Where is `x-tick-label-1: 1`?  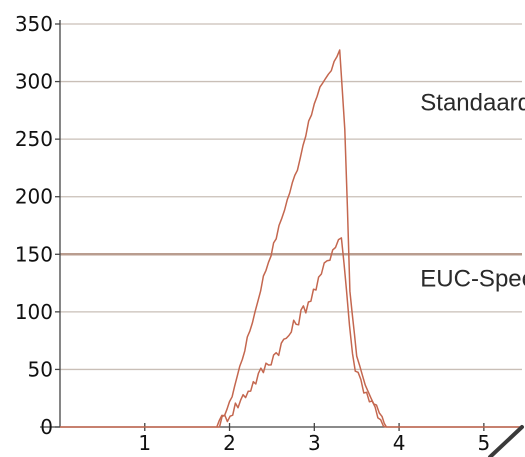
x-tick-label-1: 1 is located at coordinates (144, 443).